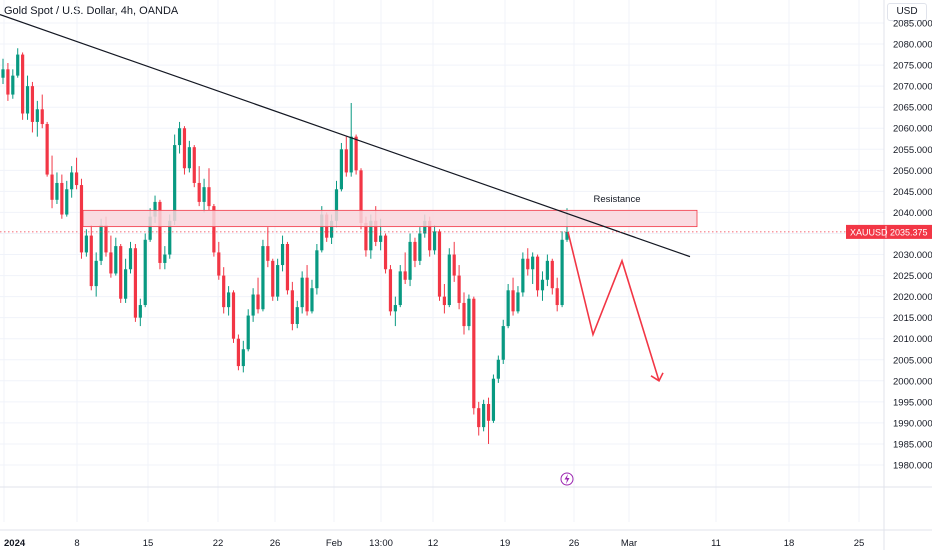 This screenshot has width=932, height=550. Describe the element at coordinates (912, 171) in the screenshot. I see `y-tick-label: 2050.000` at that location.